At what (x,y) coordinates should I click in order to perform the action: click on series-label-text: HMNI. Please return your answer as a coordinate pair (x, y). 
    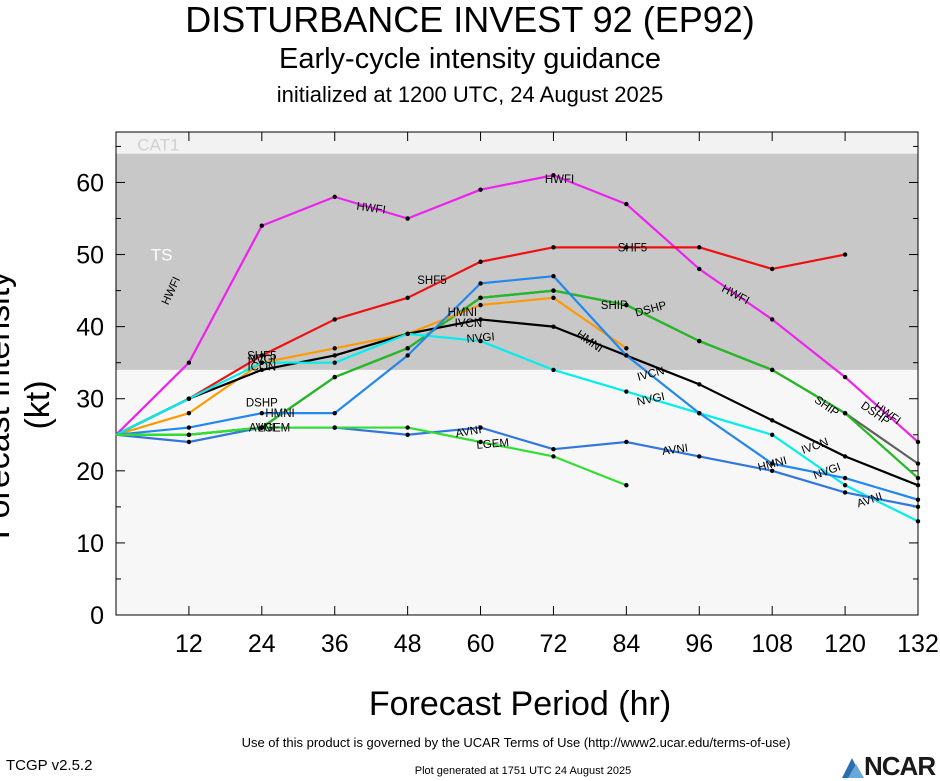
    Looking at the image, I should click on (279, 414).